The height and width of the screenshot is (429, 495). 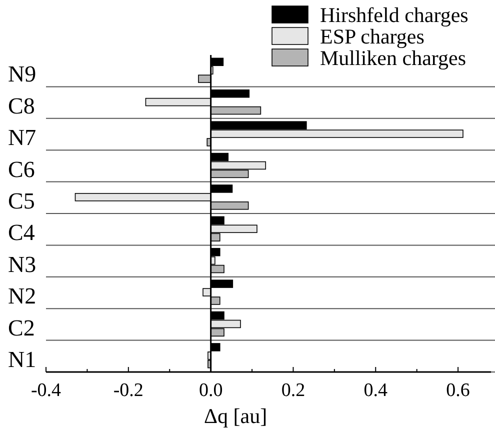 I want to click on y-tick-label: C2, so click(x=21, y=327).